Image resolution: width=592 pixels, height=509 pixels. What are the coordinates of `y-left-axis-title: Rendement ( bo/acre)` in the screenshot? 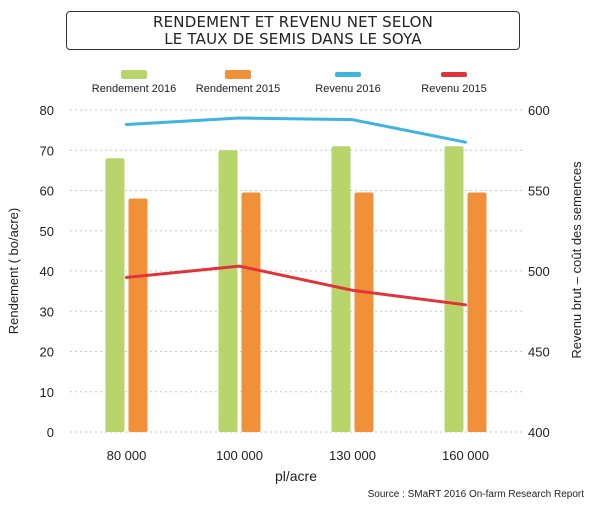 It's located at (13, 271).